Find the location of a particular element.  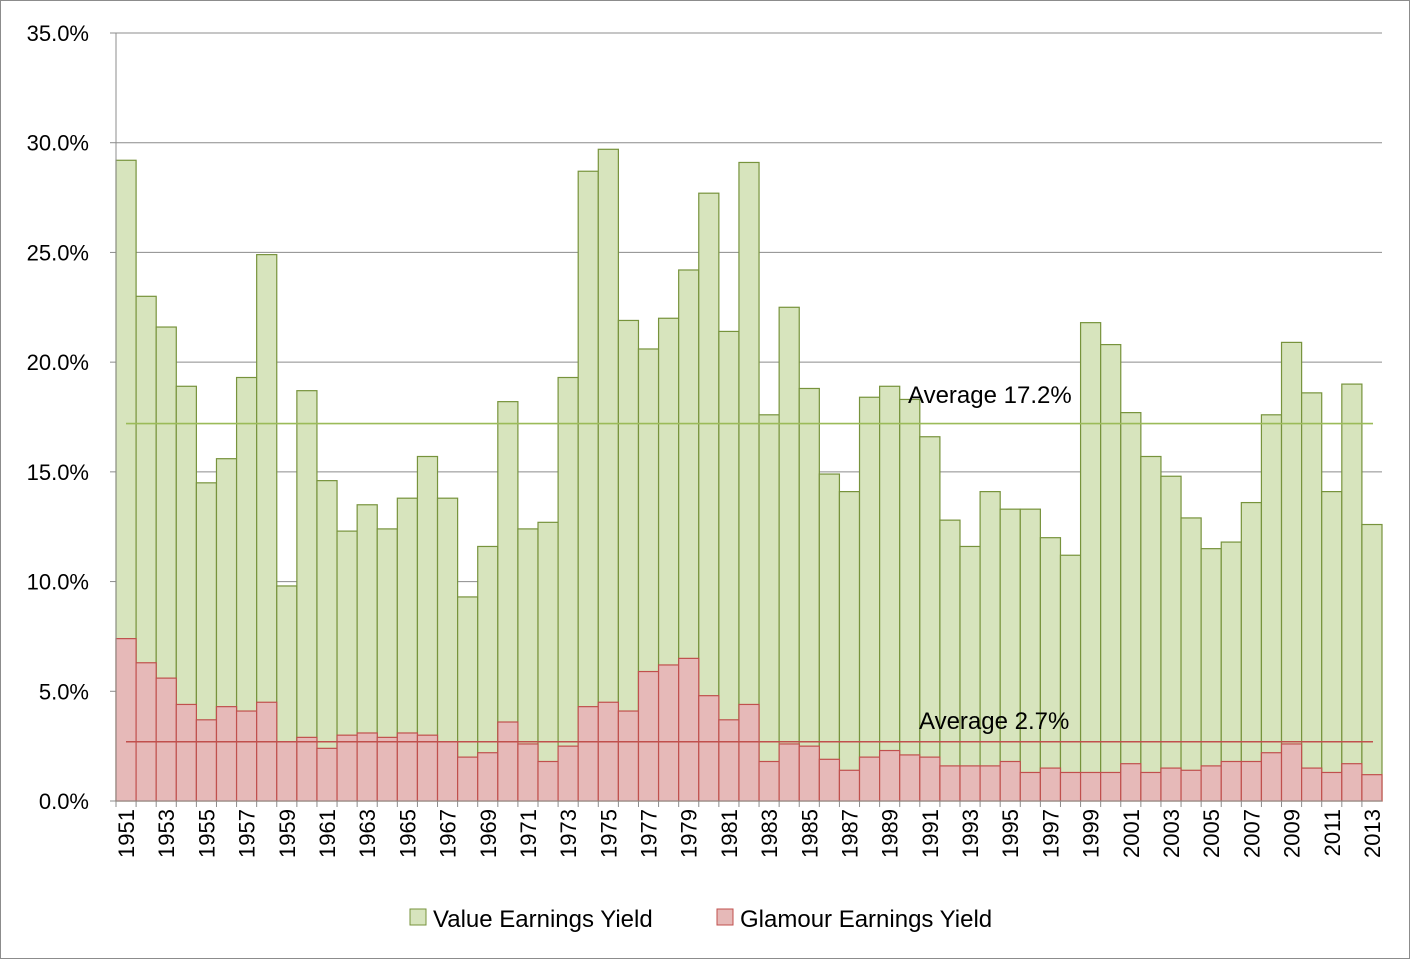

x-tick-label: 2005 is located at coordinates (1211, 833).